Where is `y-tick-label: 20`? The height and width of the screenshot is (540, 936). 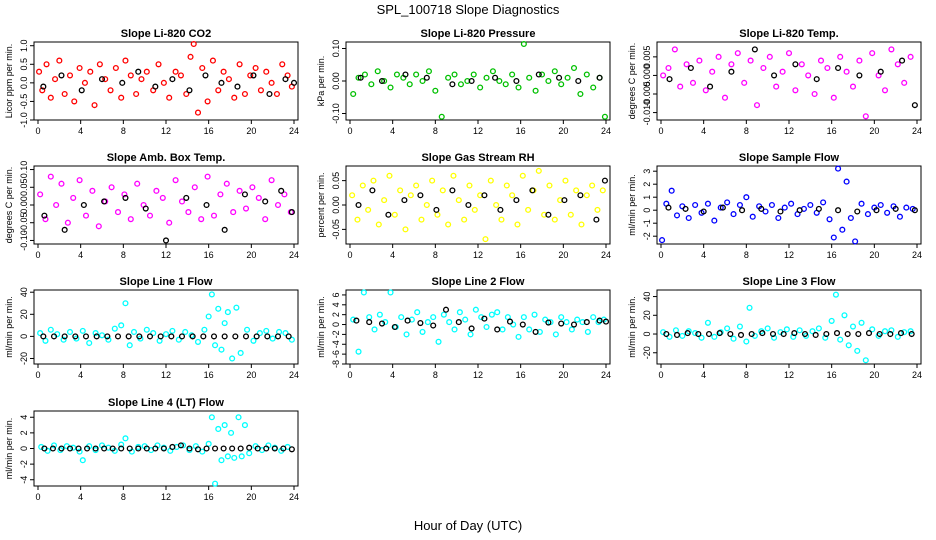 y-tick-label: 20 is located at coordinates (647, 315).